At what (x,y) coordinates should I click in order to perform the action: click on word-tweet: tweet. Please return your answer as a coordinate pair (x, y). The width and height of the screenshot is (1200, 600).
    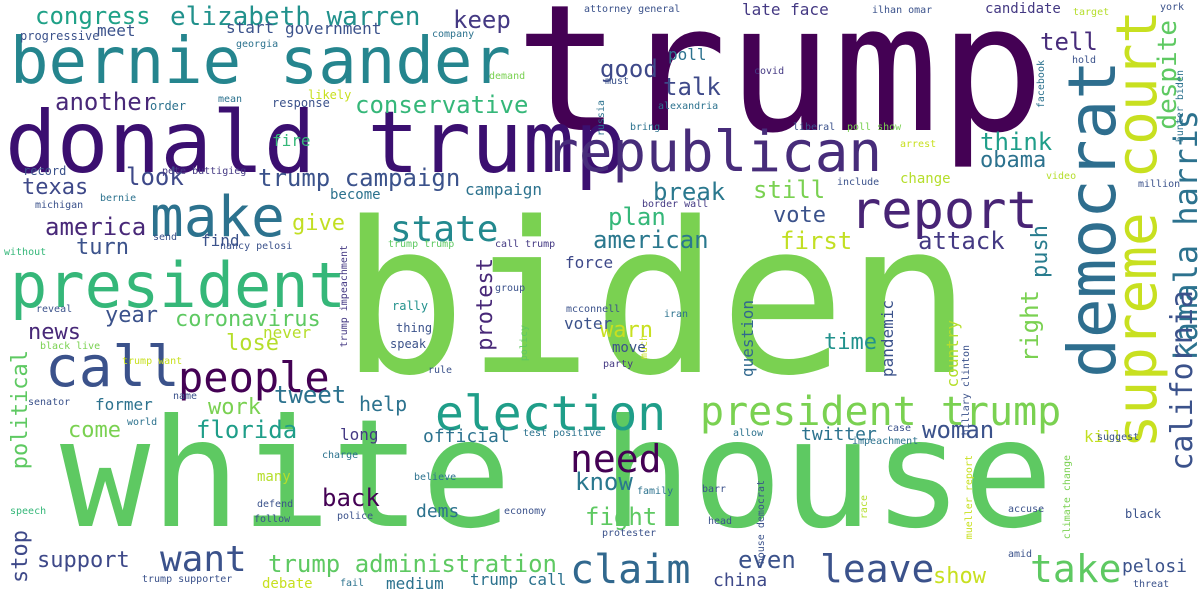
    Looking at the image, I should click on (310, 395).